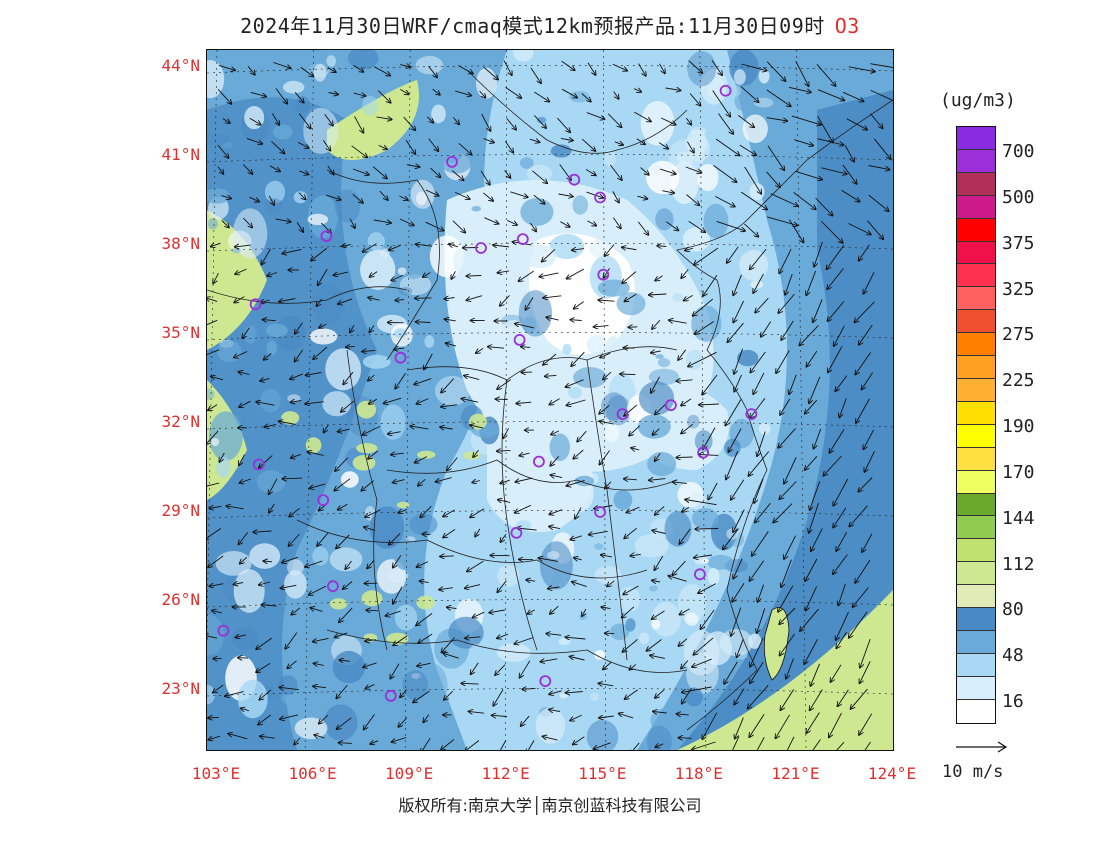 The image size is (1100, 850). I want to click on longitude-tick-label: 109°E, so click(409, 773).